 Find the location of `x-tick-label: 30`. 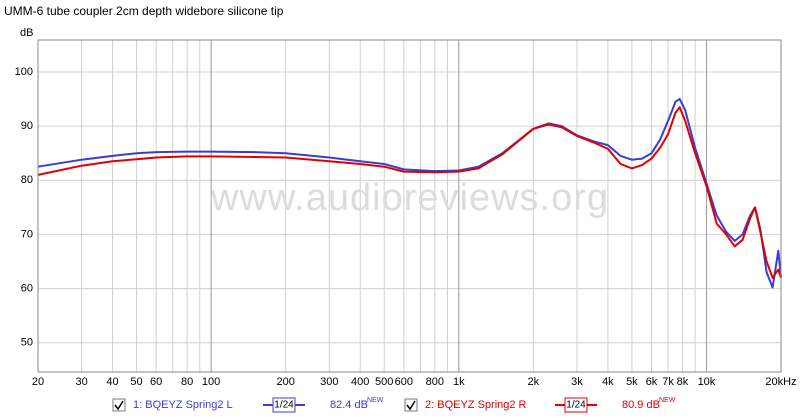

x-tick-label: 30 is located at coordinates (81, 382).